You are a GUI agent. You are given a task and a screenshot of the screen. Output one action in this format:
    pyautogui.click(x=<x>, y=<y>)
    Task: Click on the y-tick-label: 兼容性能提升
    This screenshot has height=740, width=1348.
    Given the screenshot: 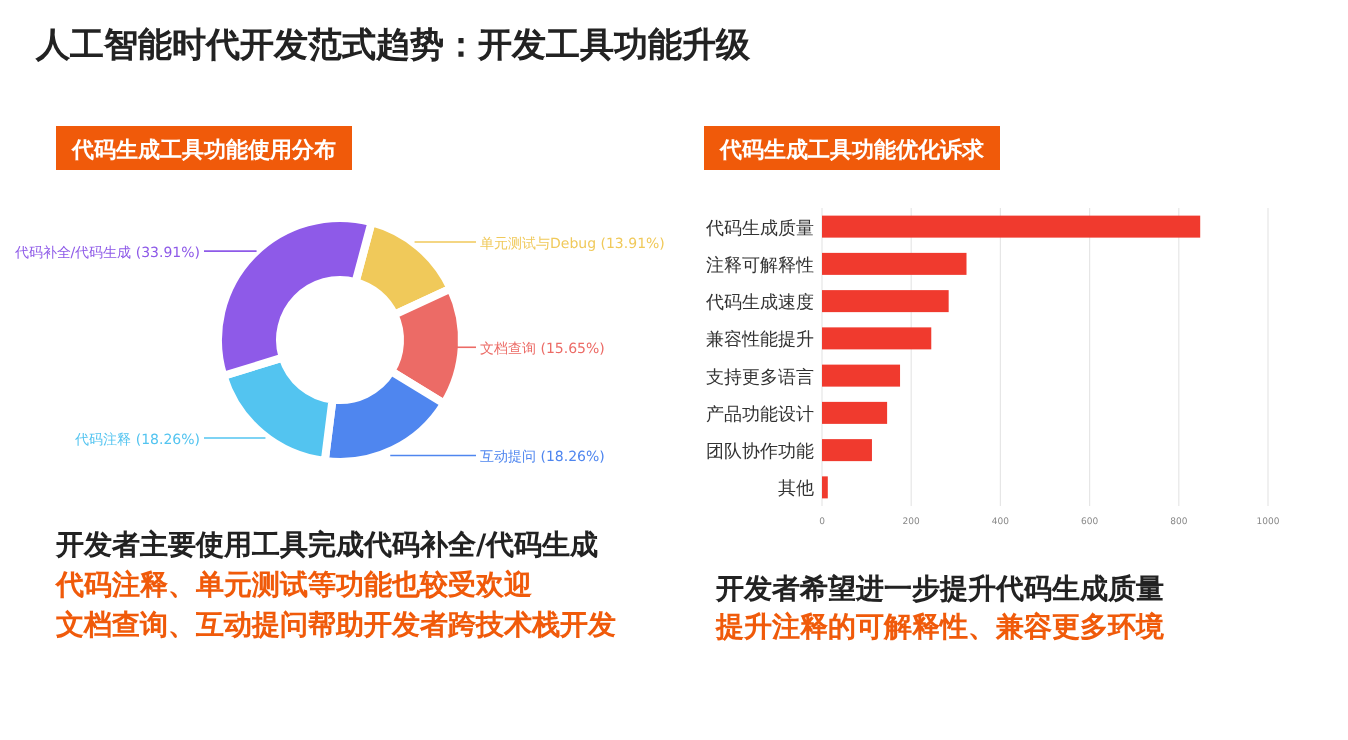 What is the action you would take?
    pyautogui.click(x=760, y=340)
    